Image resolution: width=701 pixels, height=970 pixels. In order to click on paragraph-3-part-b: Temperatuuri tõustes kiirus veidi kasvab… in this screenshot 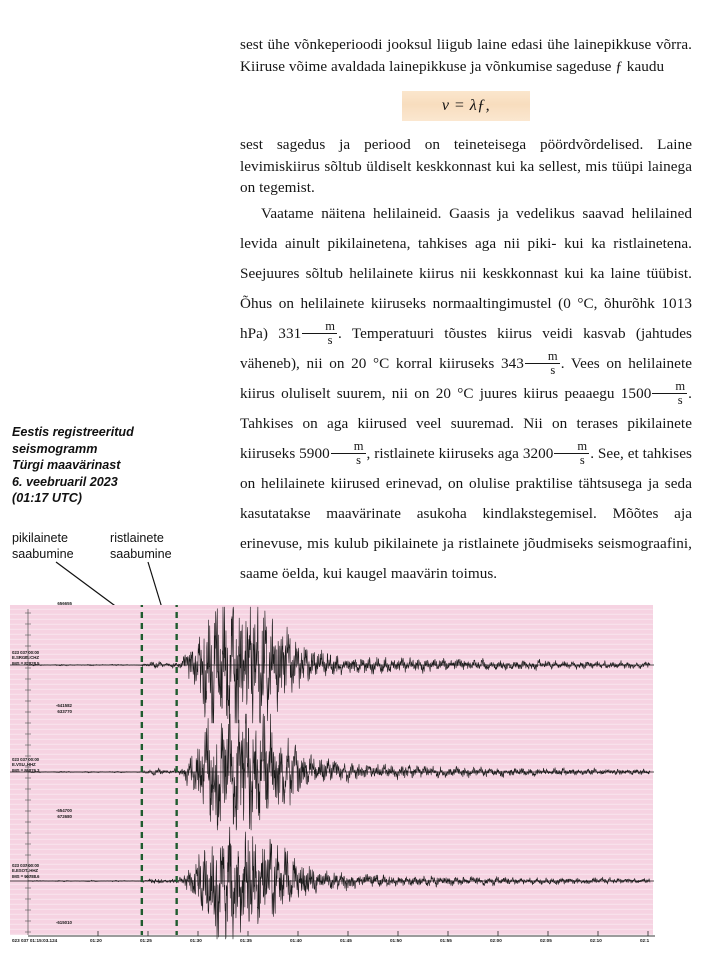, I will do `click(466, 348)`.